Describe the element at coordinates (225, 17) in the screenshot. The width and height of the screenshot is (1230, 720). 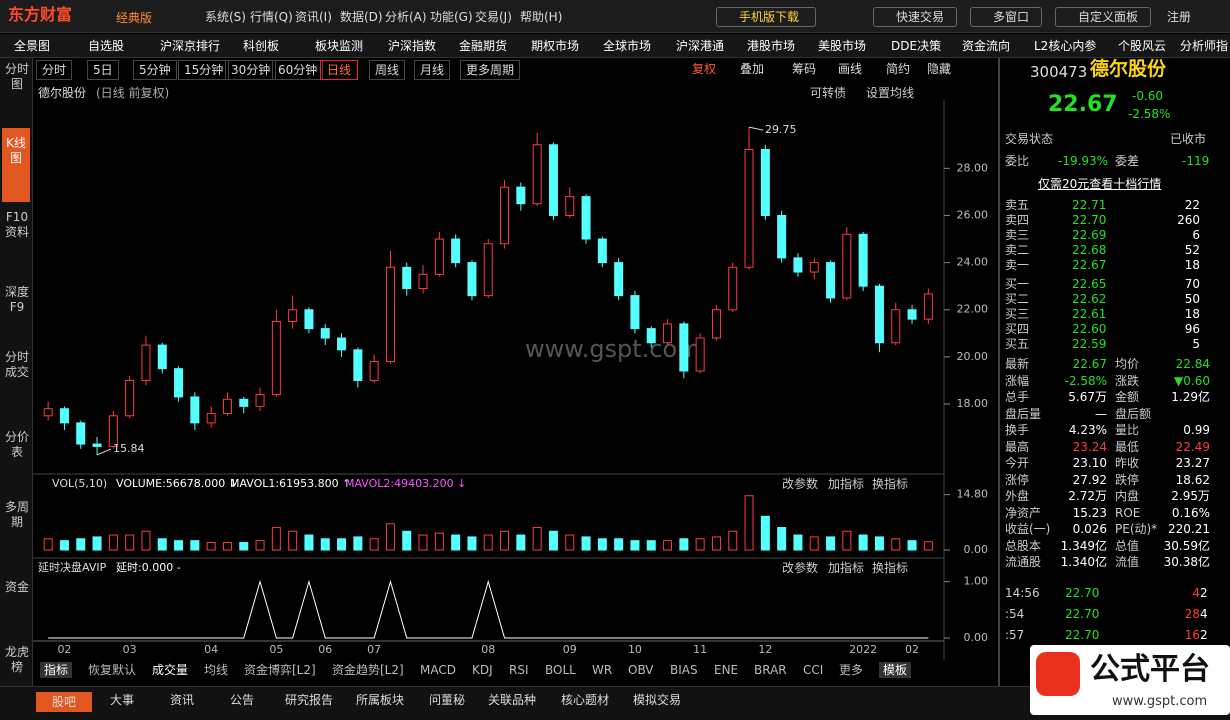
I see `menu-item: 系统(S)` at that location.